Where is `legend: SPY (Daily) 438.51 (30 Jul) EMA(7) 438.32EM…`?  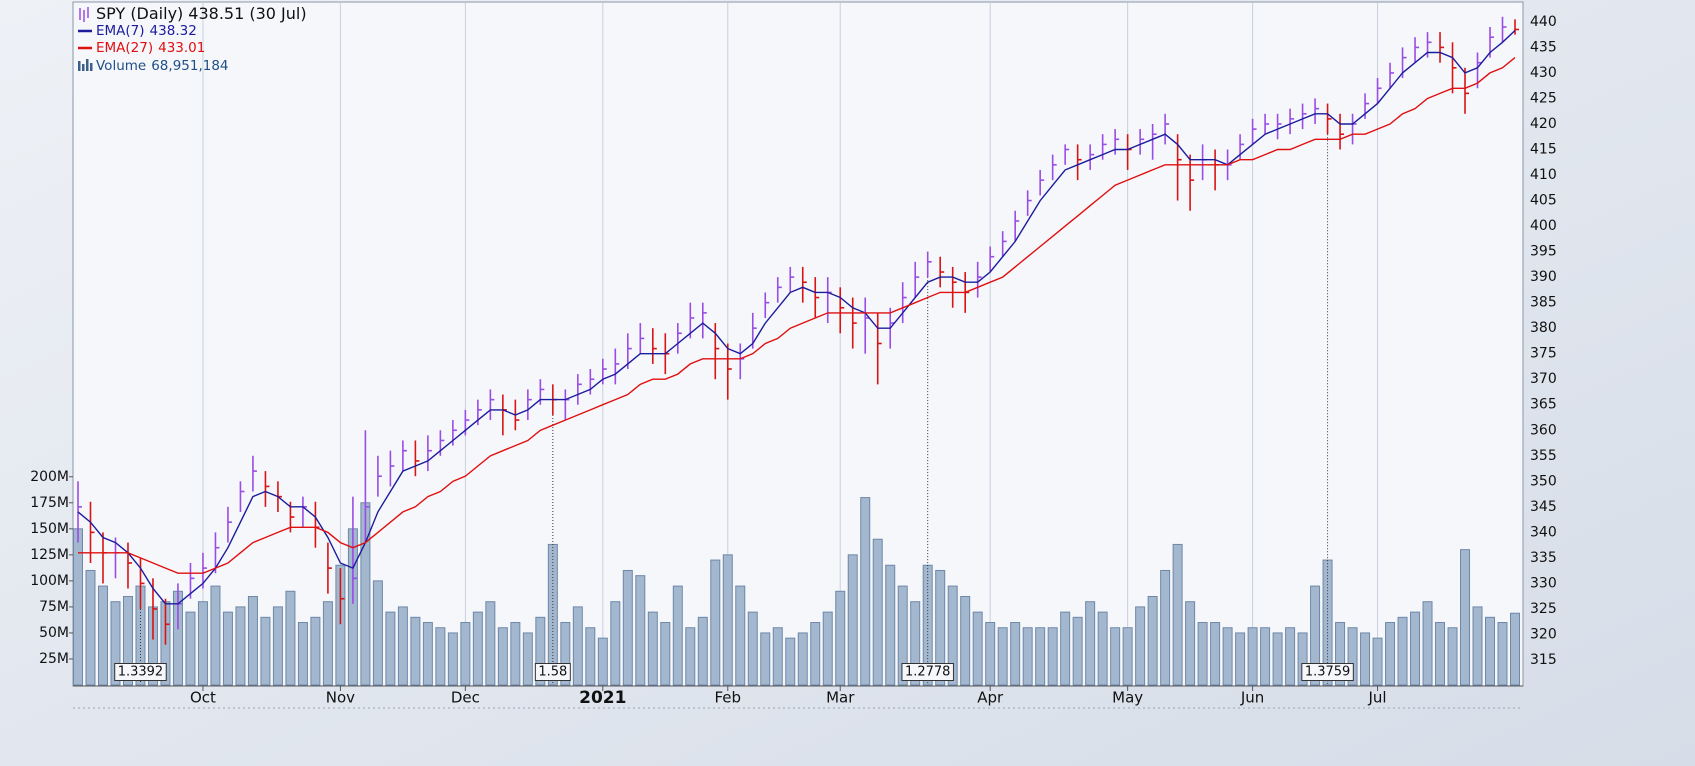 legend: SPY (Daily) 438.51 (30 Jul) EMA(7) 438.32EM… is located at coordinates (192, 39).